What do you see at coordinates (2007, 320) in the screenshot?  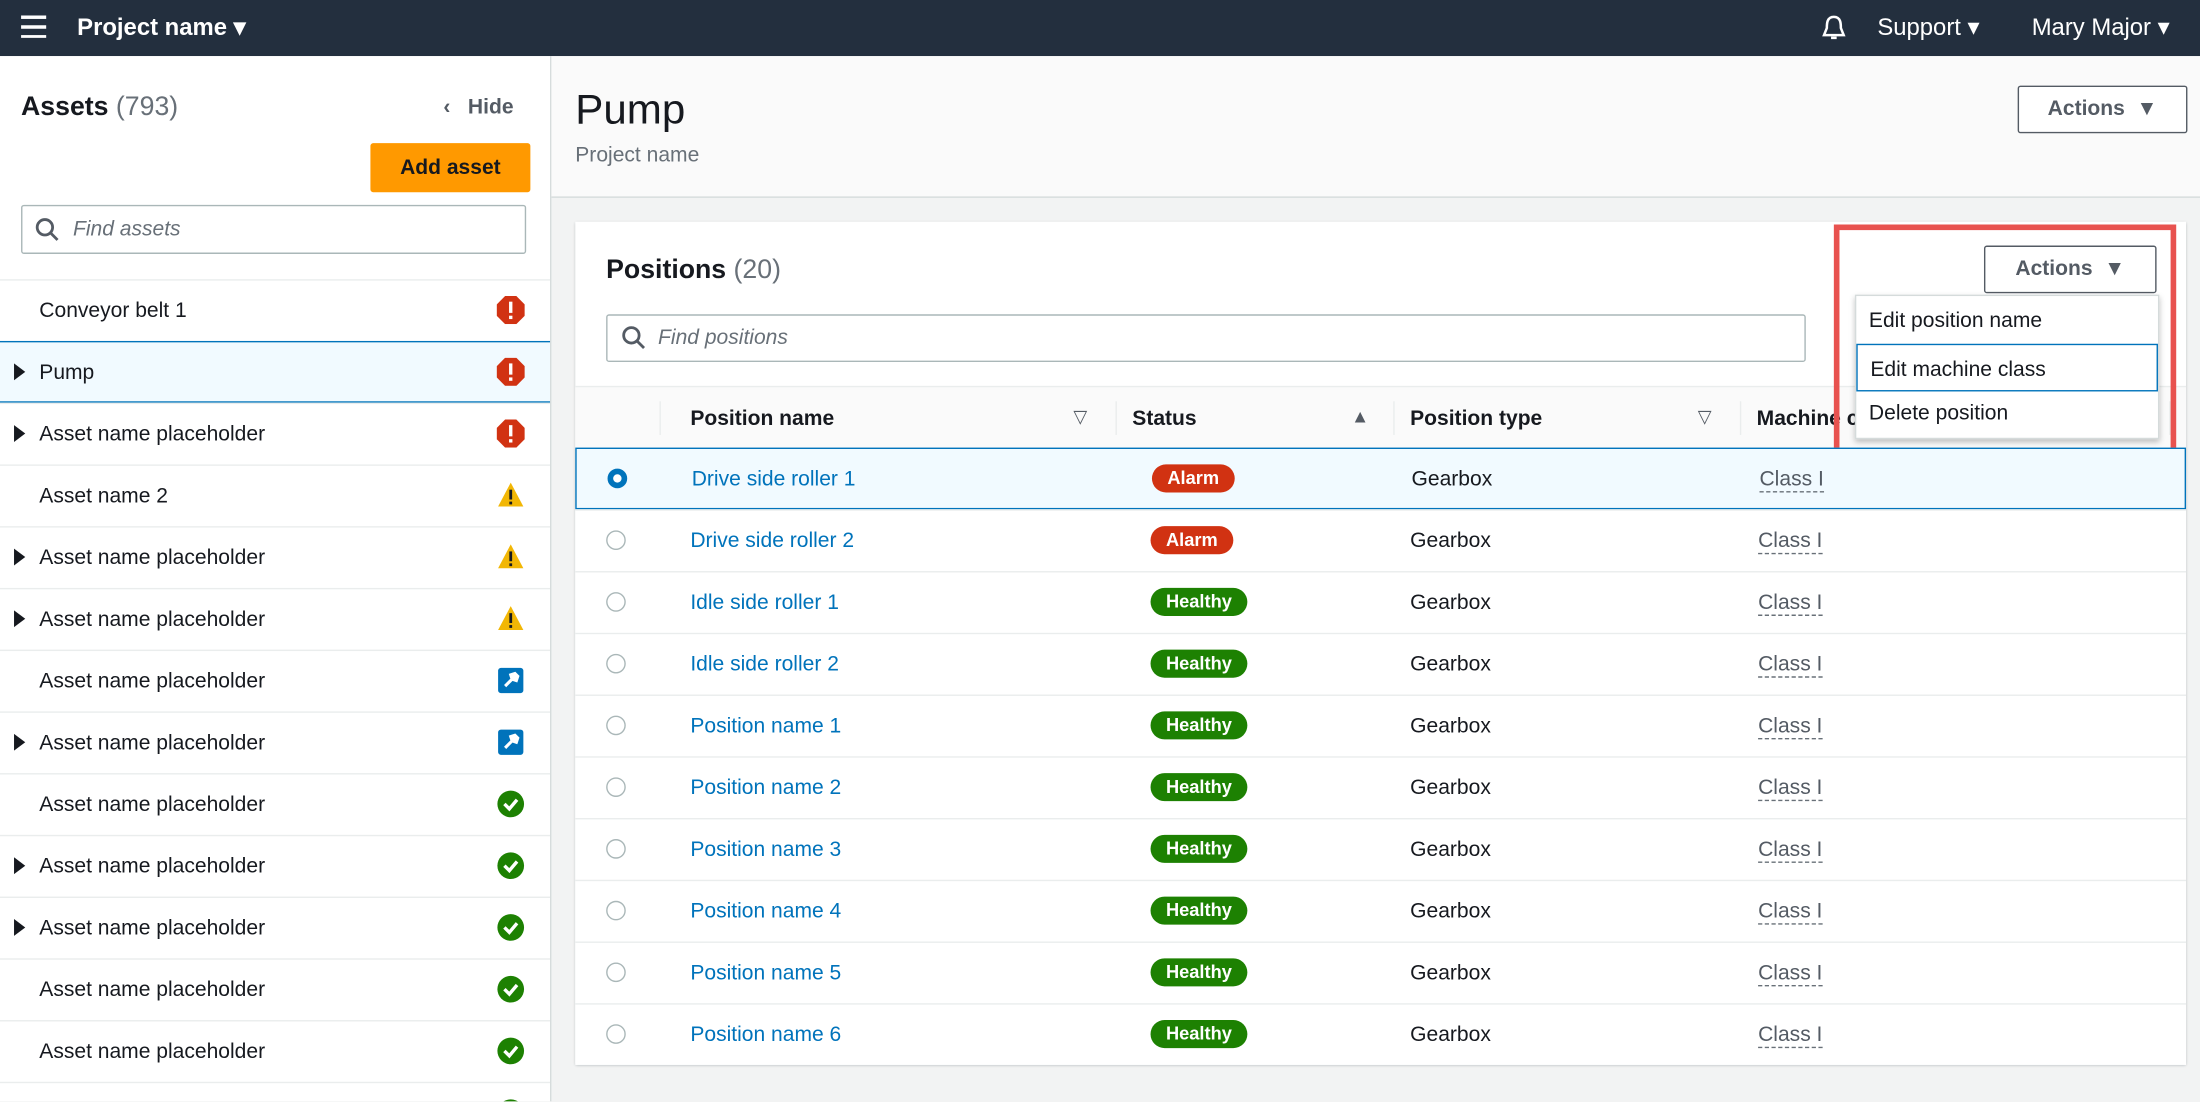 I see `menu-item: Edit position name` at bounding box center [2007, 320].